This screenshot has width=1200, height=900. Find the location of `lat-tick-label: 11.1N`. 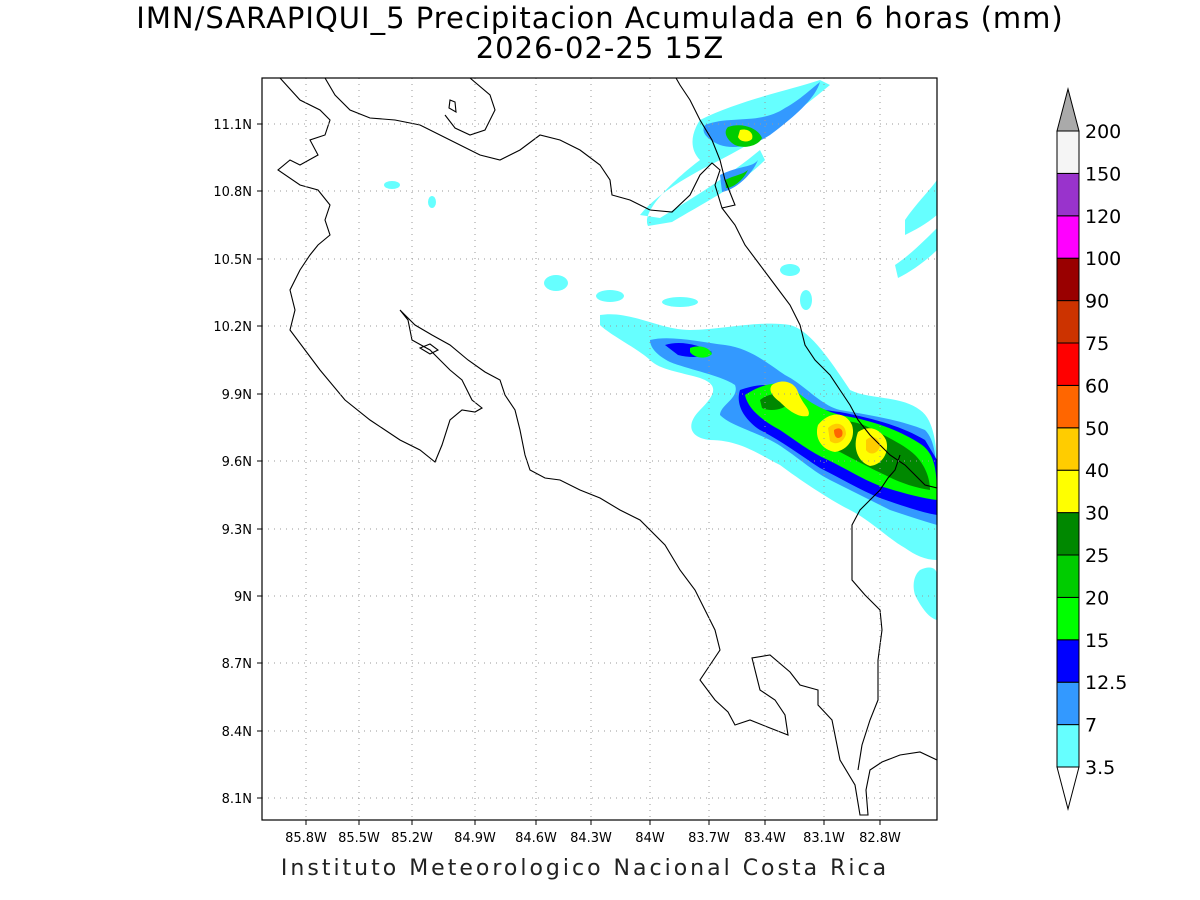

lat-tick-label: 11.1N is located at coordinates (232, 125).